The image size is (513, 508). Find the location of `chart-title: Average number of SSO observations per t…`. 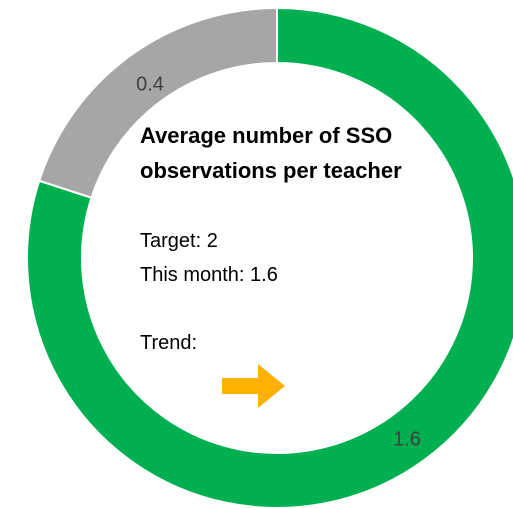

chart-title: Average number of SSO observations per t… is located at coordinates (271, 153).